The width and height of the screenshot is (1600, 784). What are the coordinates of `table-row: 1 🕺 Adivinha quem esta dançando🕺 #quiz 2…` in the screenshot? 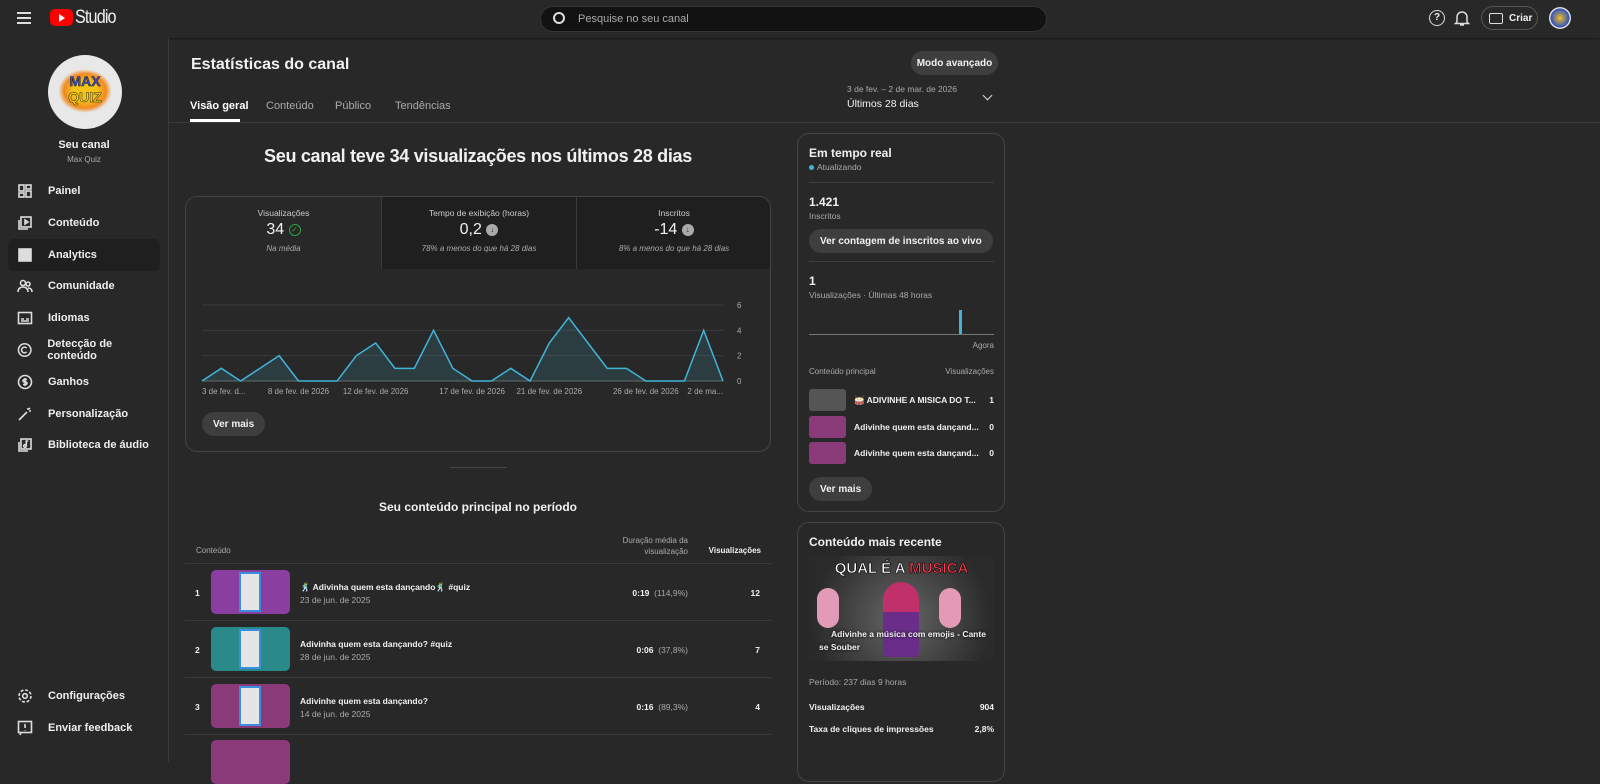 It's located at (478, 591).